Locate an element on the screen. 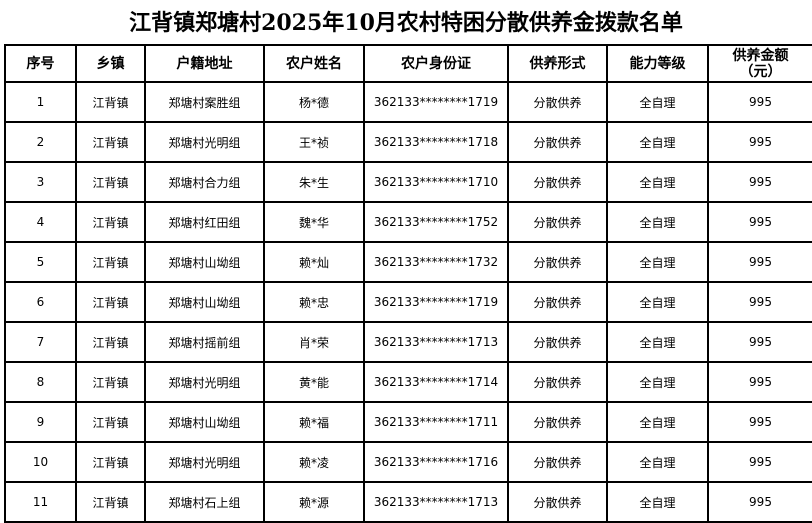 The image size is (812, 523). header-amount-label: 供养金额（元） is located at coordinates (760, 63).